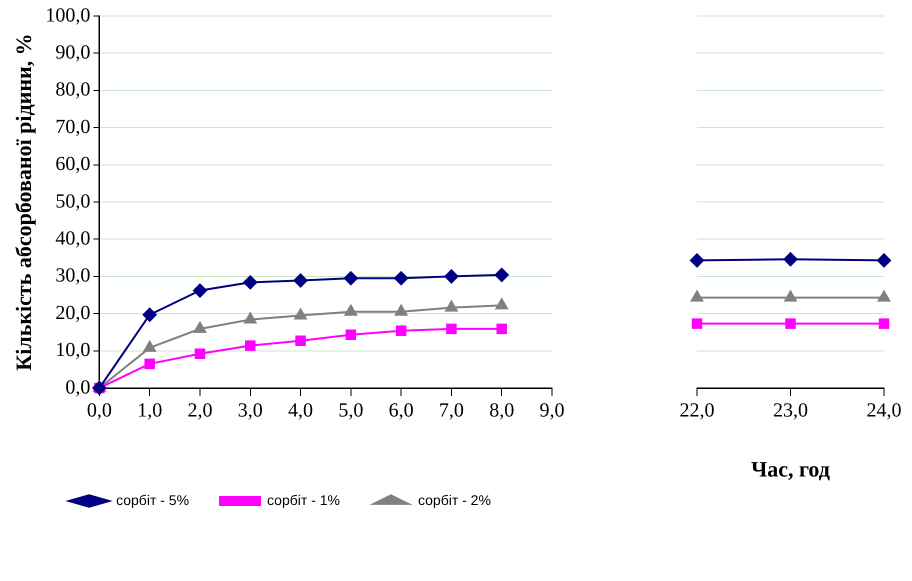 The height and width of the screenshot is (581, 912). What do you see at coordinates (72, 52) in the screenshot?
I see `y-tick-label: 90,0` at bounding box center [72, 52].